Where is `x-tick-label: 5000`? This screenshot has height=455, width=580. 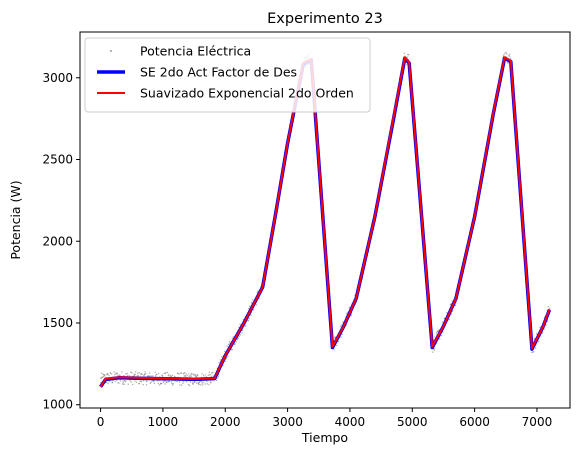
x-tick-label: 5000 is located at coordinates (412, 422).